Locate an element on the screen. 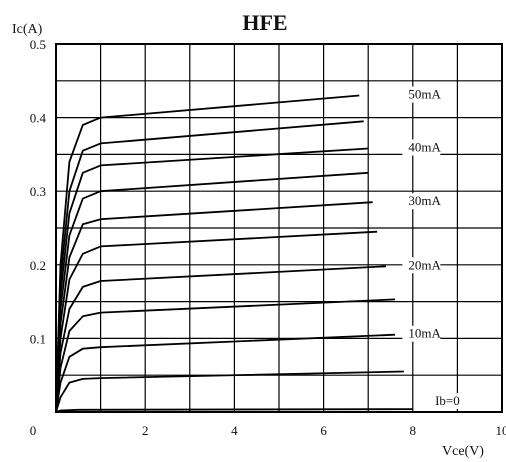  x-tick-label: 6 is located at coordinates (323, 430).